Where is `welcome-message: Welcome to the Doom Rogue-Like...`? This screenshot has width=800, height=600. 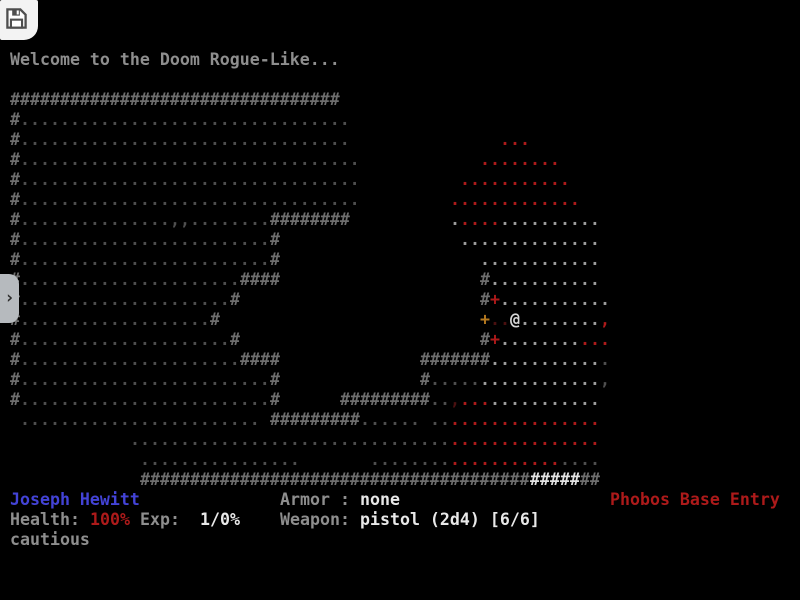
welcome-message: Welcome to the Doom Rogue-Like... is located at coordinates (175, 59).